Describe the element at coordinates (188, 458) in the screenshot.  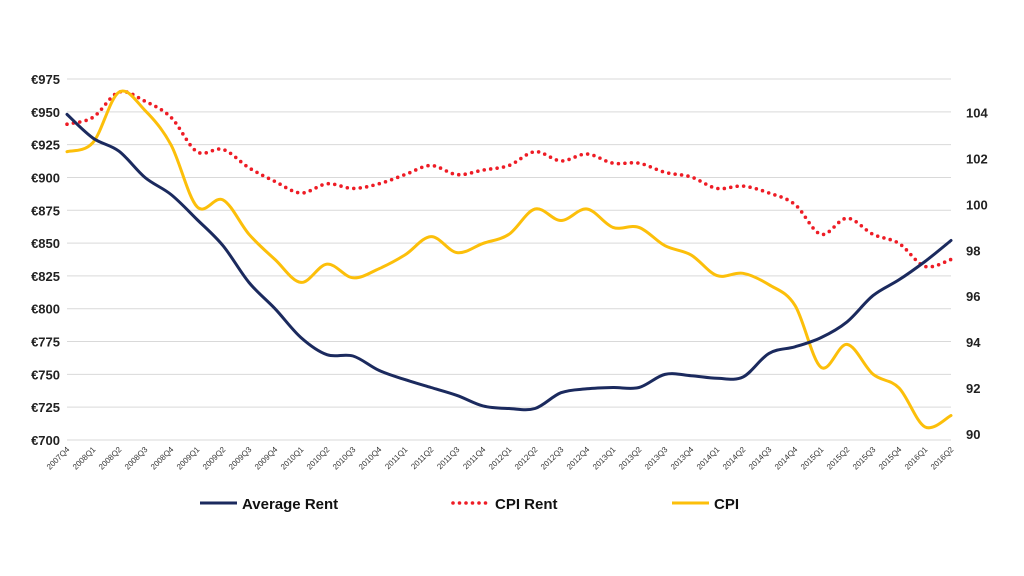
I see `x-tick-label: 2009Q1` at that location.